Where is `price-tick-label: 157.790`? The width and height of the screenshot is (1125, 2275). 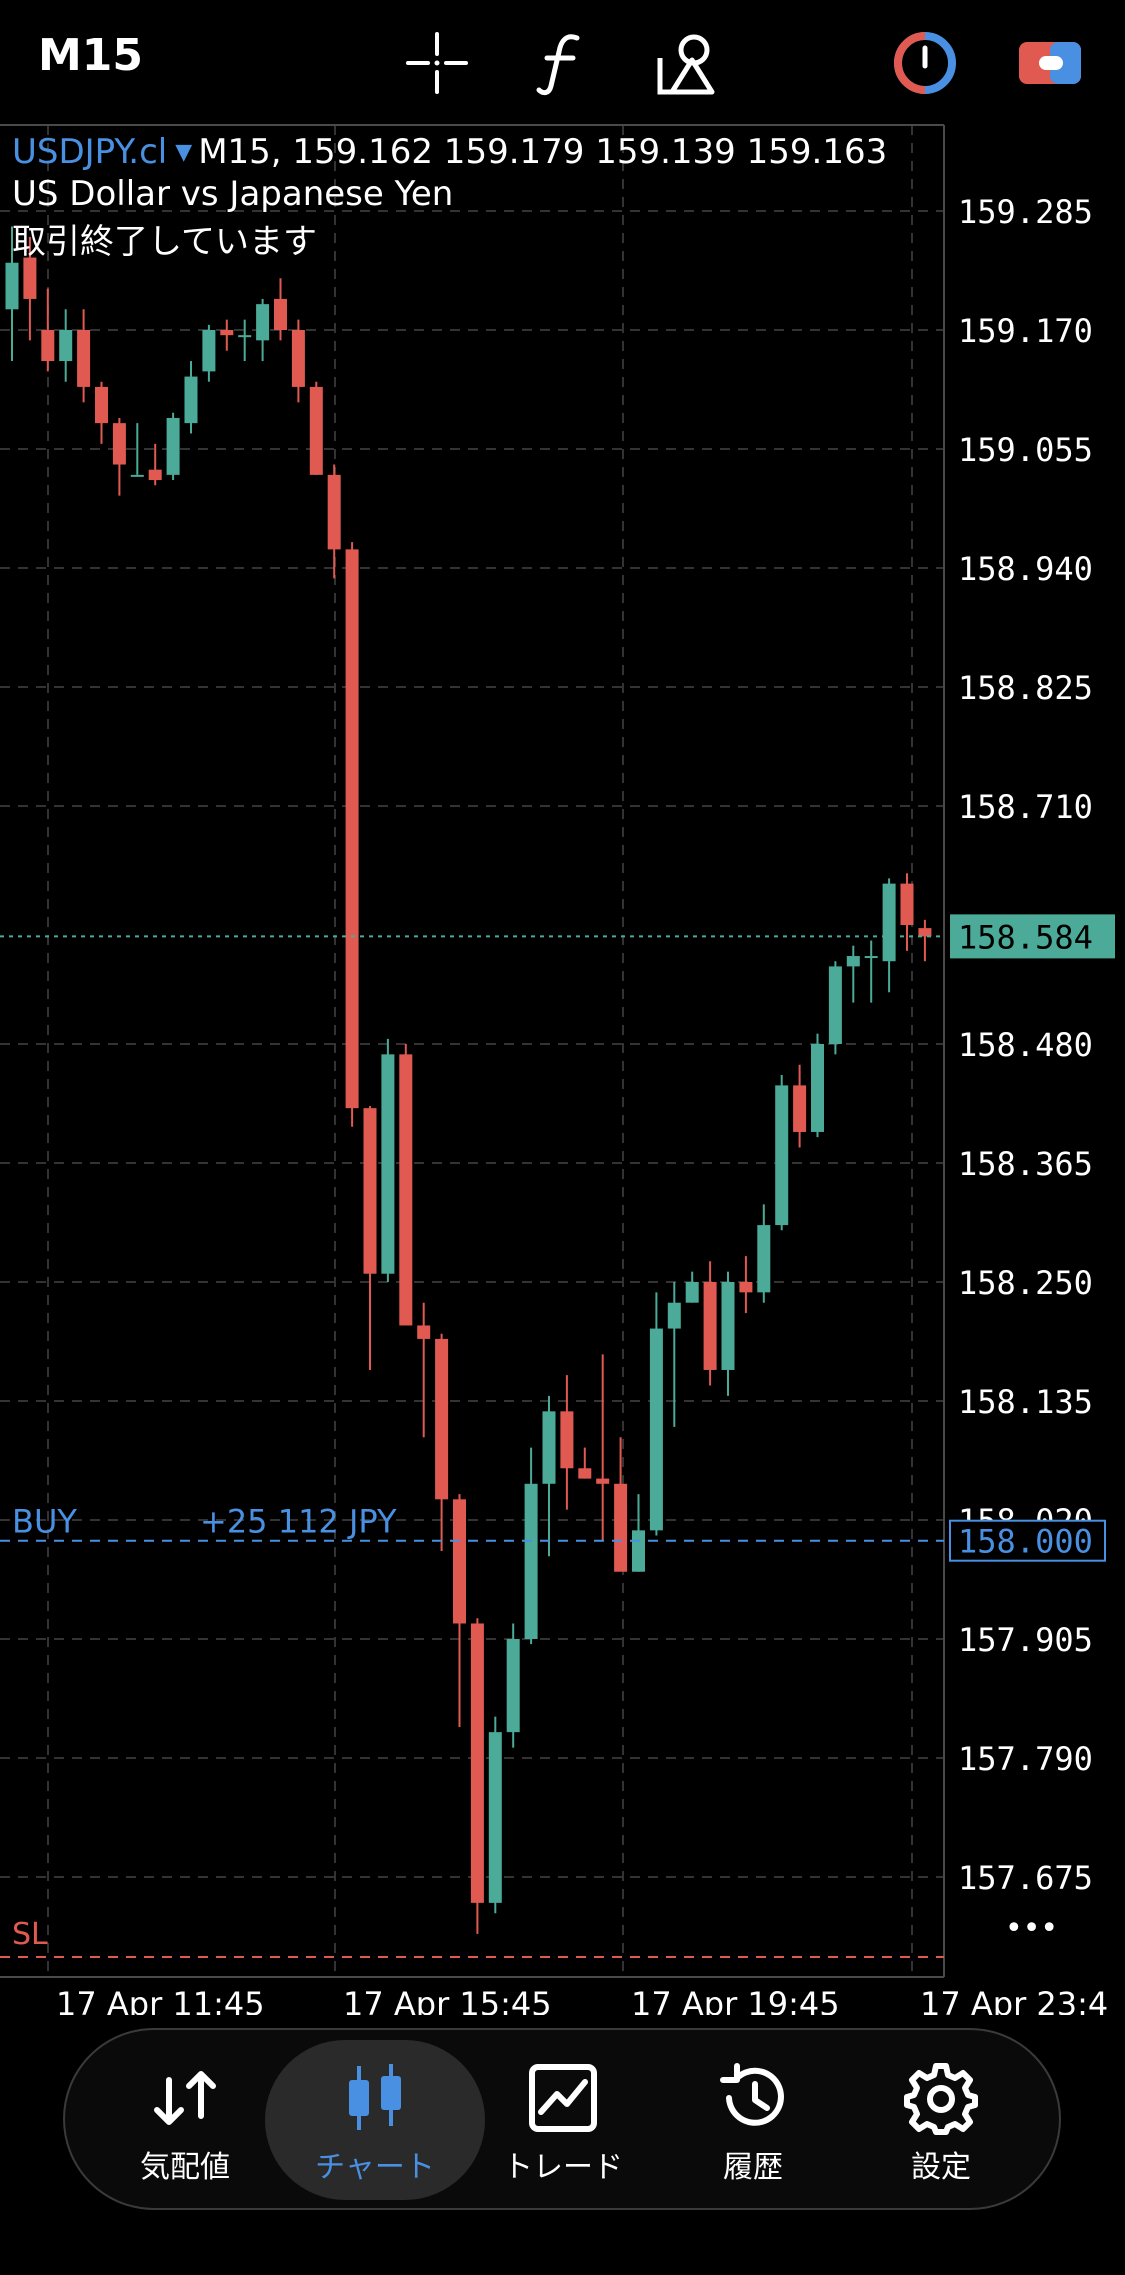
price-tick-label: 157.790 is located at coordinates (1025, 1759).